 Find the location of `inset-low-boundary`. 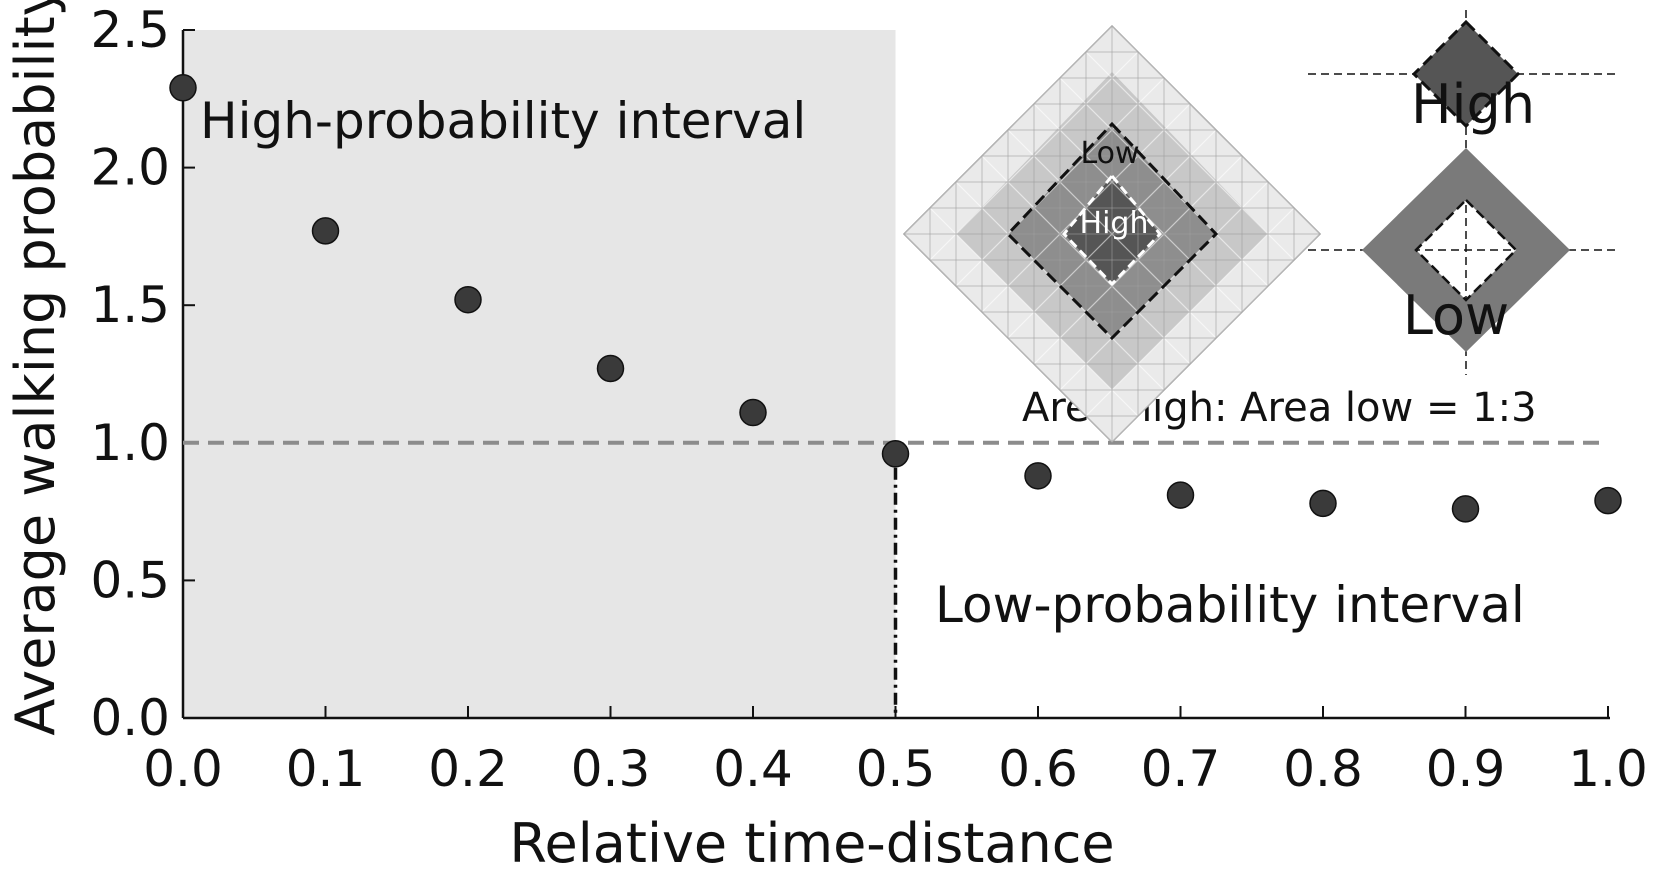

inset-low-boundary is located at coordinates (1112, 231).